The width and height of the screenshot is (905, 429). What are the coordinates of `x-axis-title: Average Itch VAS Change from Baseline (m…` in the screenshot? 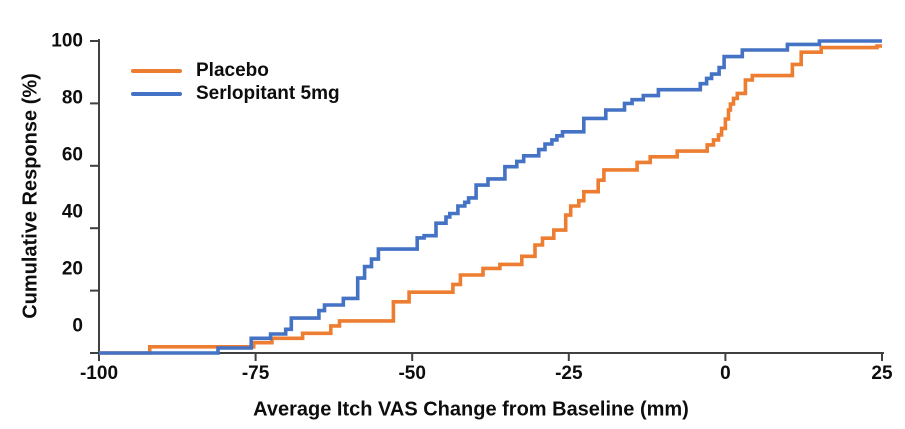 It's located at (471, 409).